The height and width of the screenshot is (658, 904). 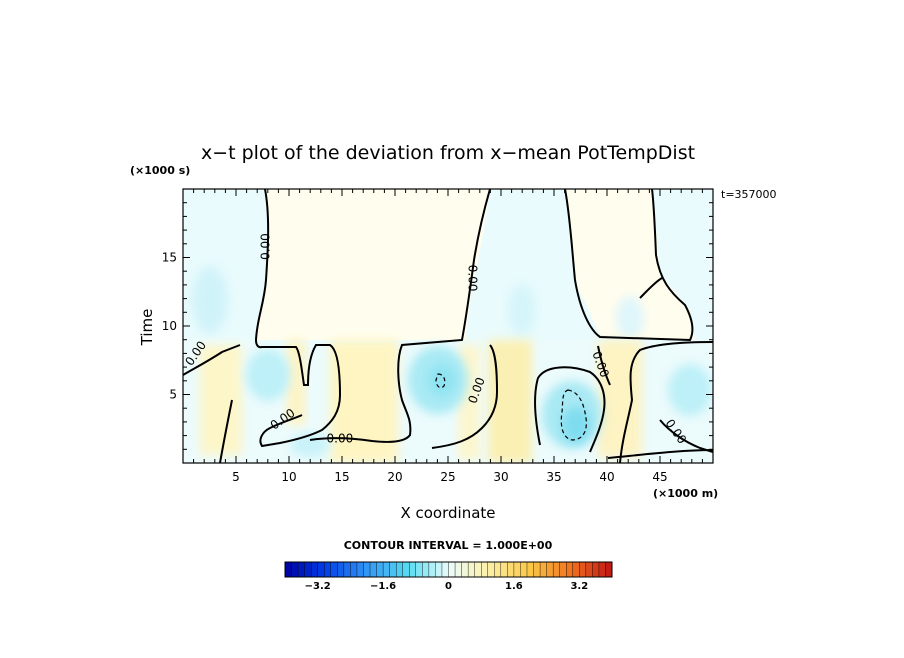 I want to click on contour-zero-left, so click(x=298, y=318).